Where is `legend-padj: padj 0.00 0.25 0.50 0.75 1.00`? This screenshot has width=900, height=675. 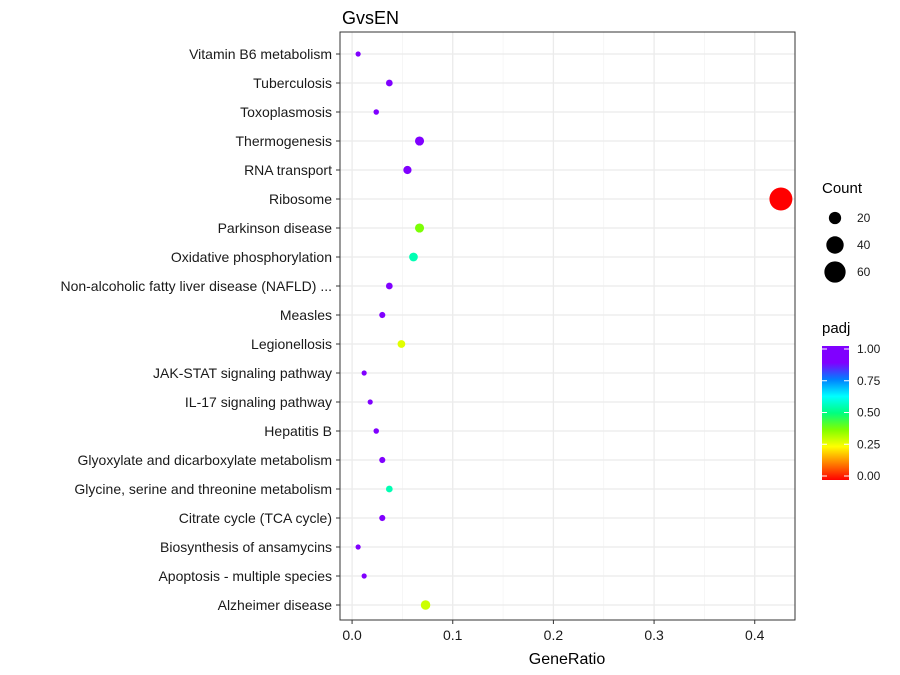
legend-padj: padj 0.00 0.25 0.50 0.75 1.00 is located at coordinates (851, 401).